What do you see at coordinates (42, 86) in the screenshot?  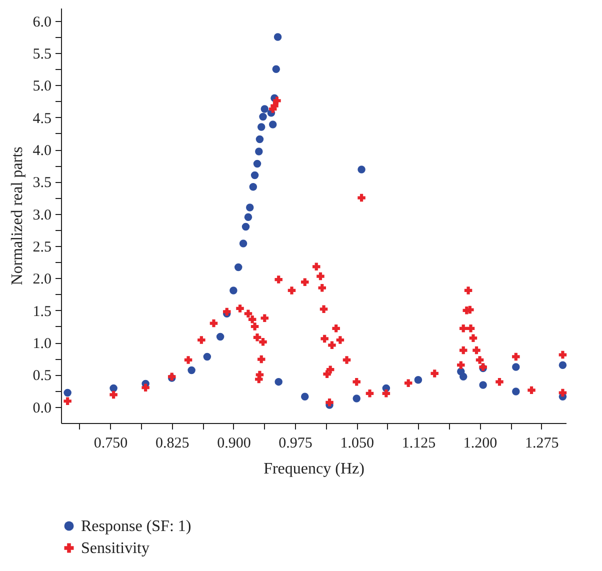 I see `y-tick-label: 5.0` at bounding box center [42, 86].